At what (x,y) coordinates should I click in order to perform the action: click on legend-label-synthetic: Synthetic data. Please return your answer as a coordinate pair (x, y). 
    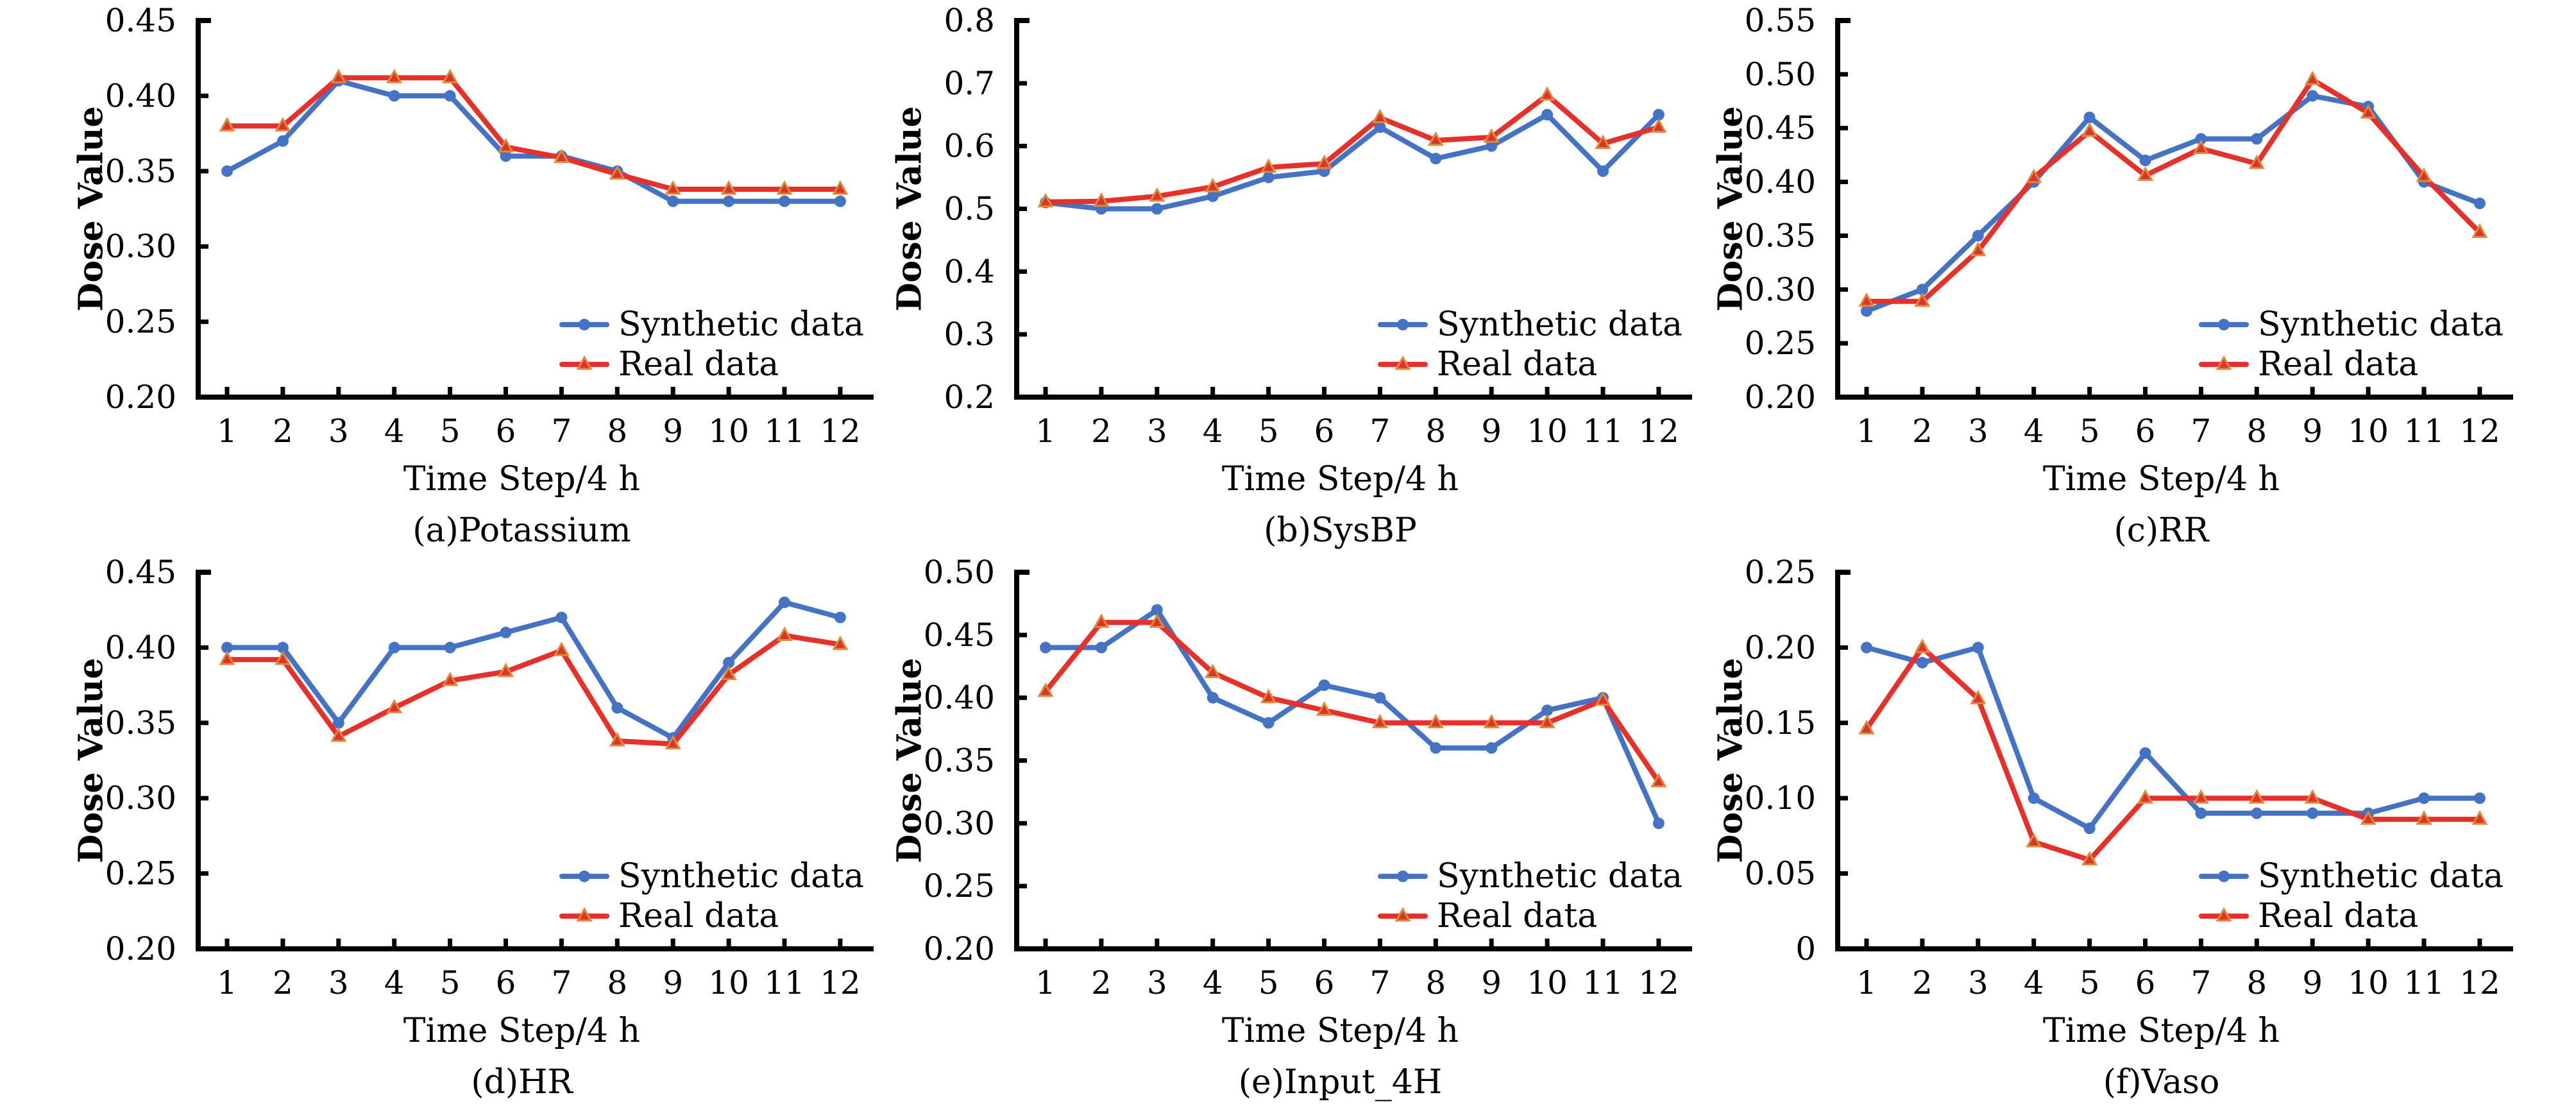
    Looking at the image, I should click on (741, 876).